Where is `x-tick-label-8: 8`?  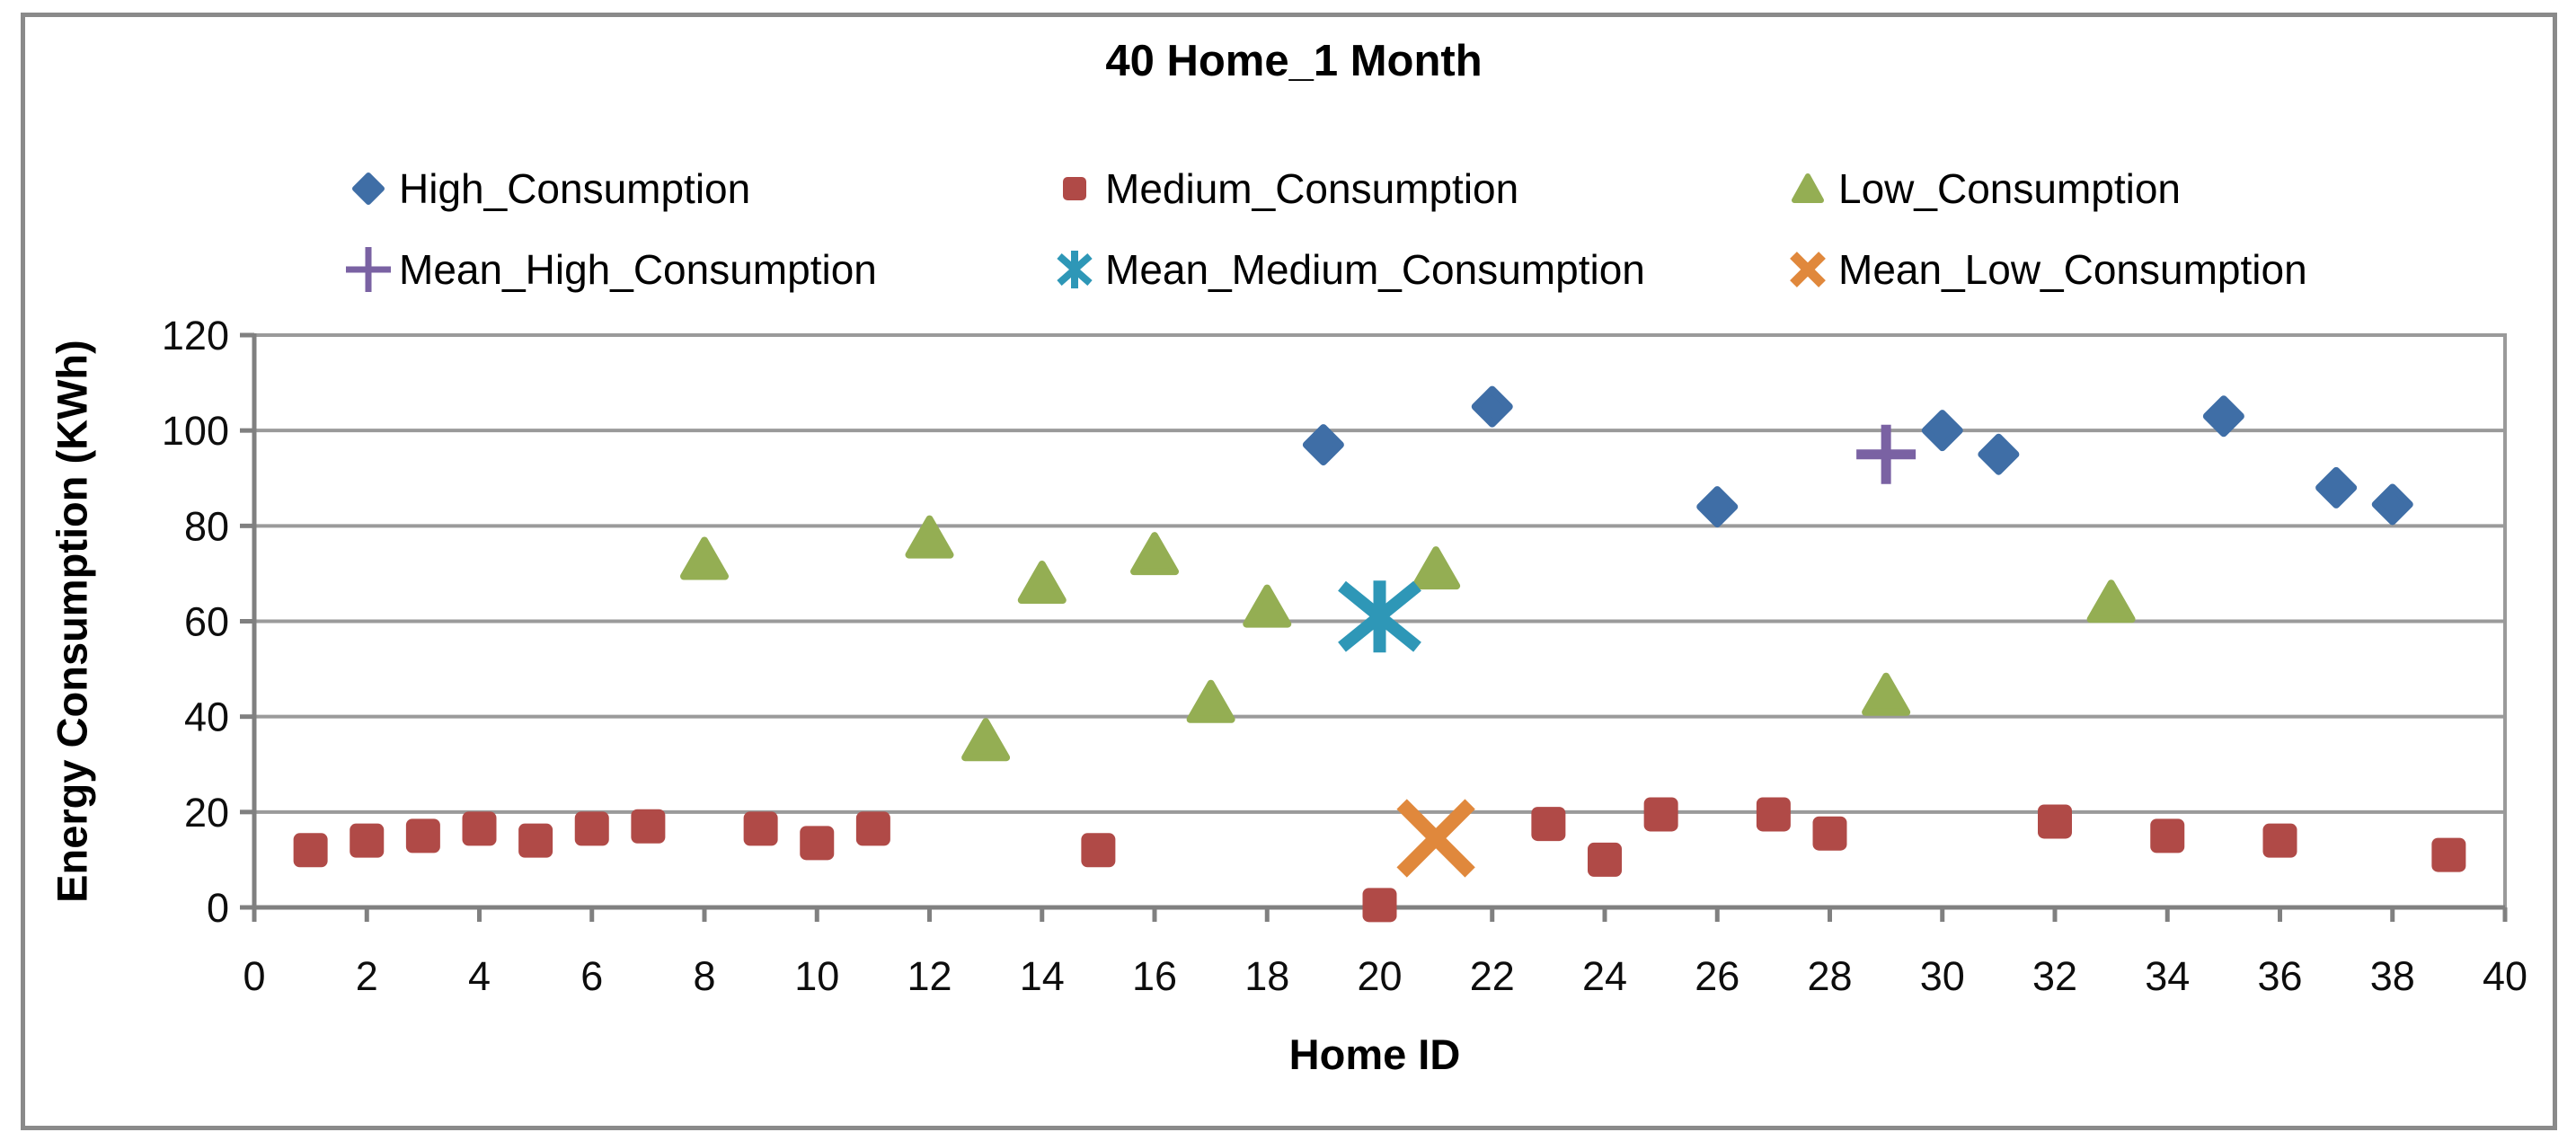 x-tick-label-8: 8 is located at coordinates (704, 976).